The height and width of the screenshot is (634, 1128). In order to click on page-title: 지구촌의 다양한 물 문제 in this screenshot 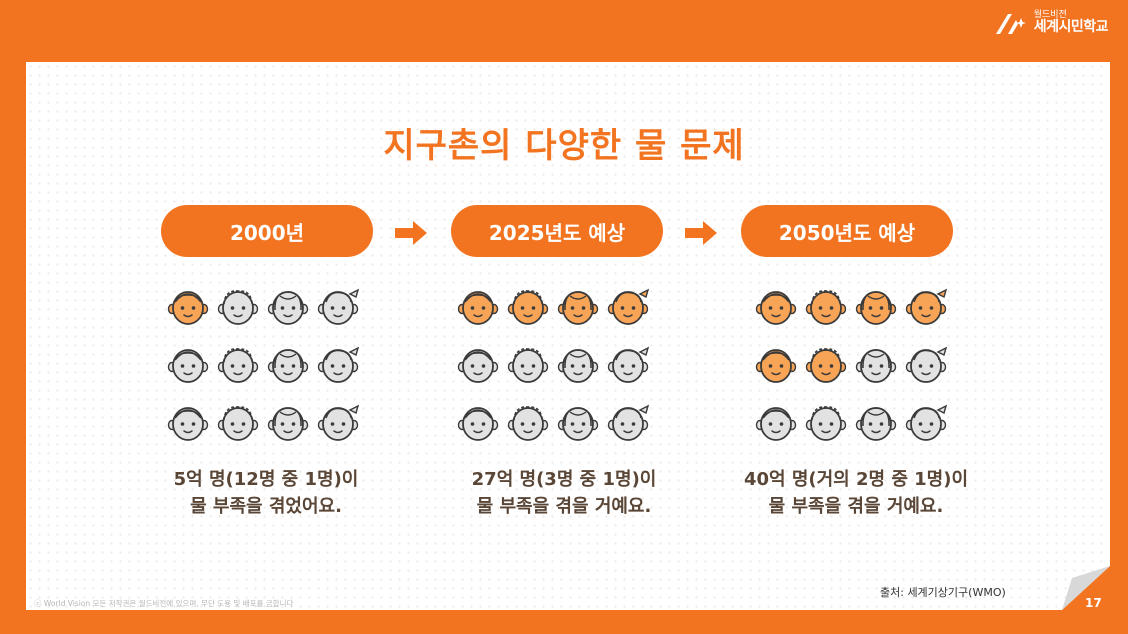, I will do `click(564, 146)`.